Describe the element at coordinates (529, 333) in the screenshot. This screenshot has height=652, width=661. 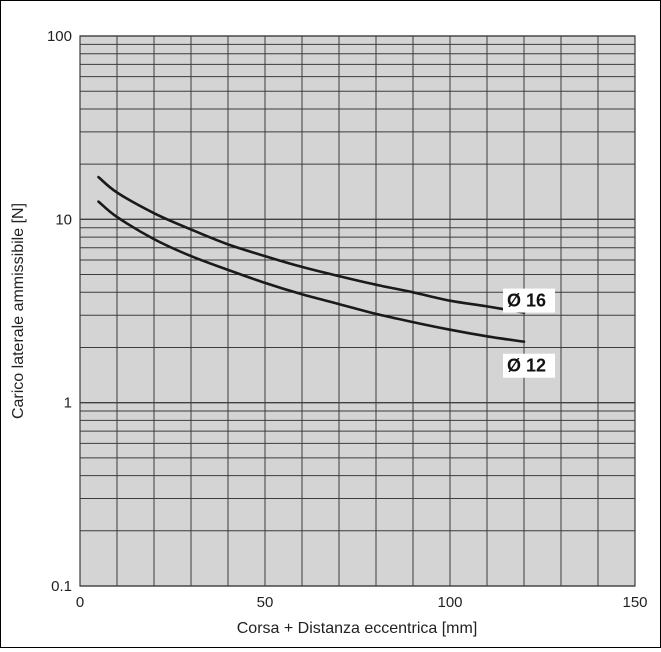
I see `series-labels: Ø 16 Ø 12` at that location.